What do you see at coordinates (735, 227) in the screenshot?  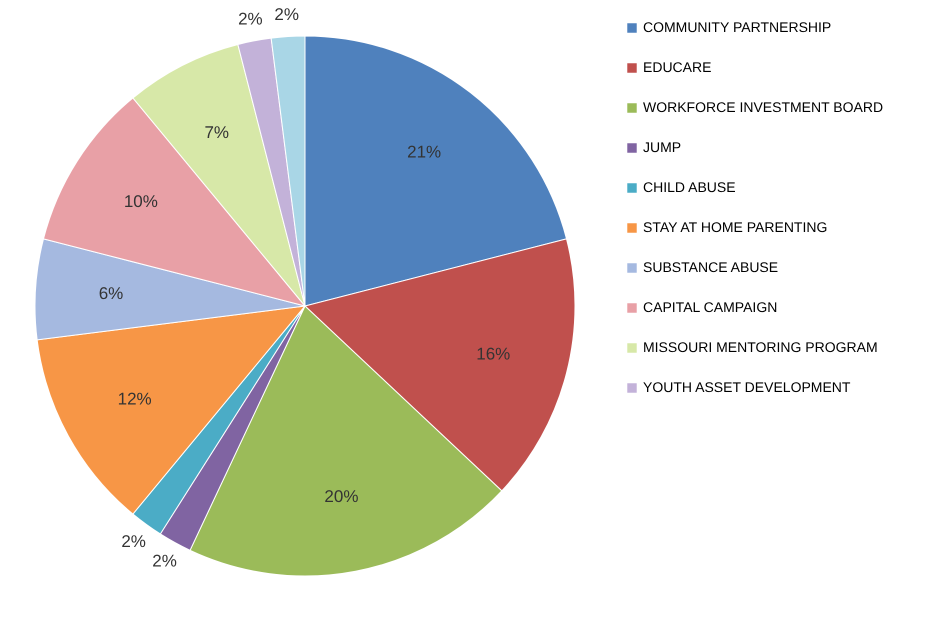 I see `legend-label: STAY AT HOME PARENTING` at bounding box center [735, 227].